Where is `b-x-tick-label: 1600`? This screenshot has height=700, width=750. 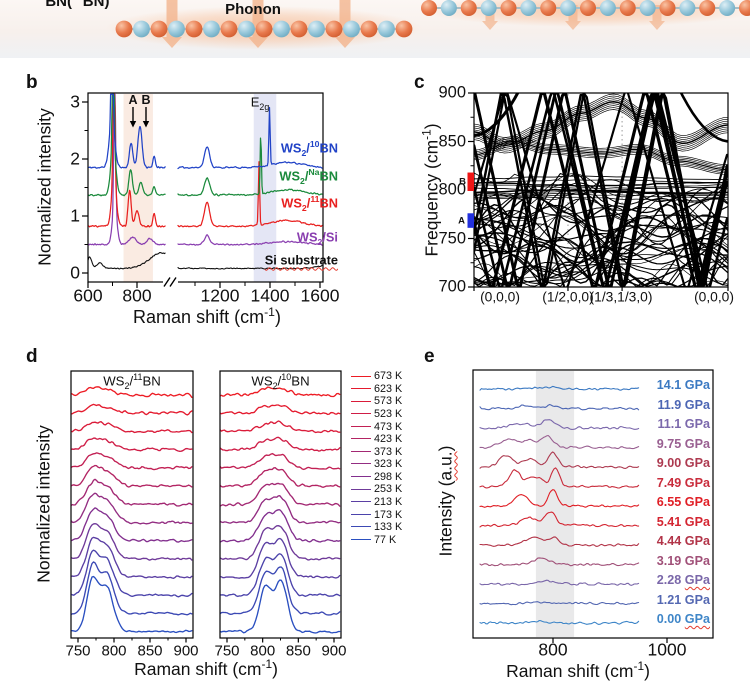
b-x-tick-label: 1600 is located at coordinates (320, 295).